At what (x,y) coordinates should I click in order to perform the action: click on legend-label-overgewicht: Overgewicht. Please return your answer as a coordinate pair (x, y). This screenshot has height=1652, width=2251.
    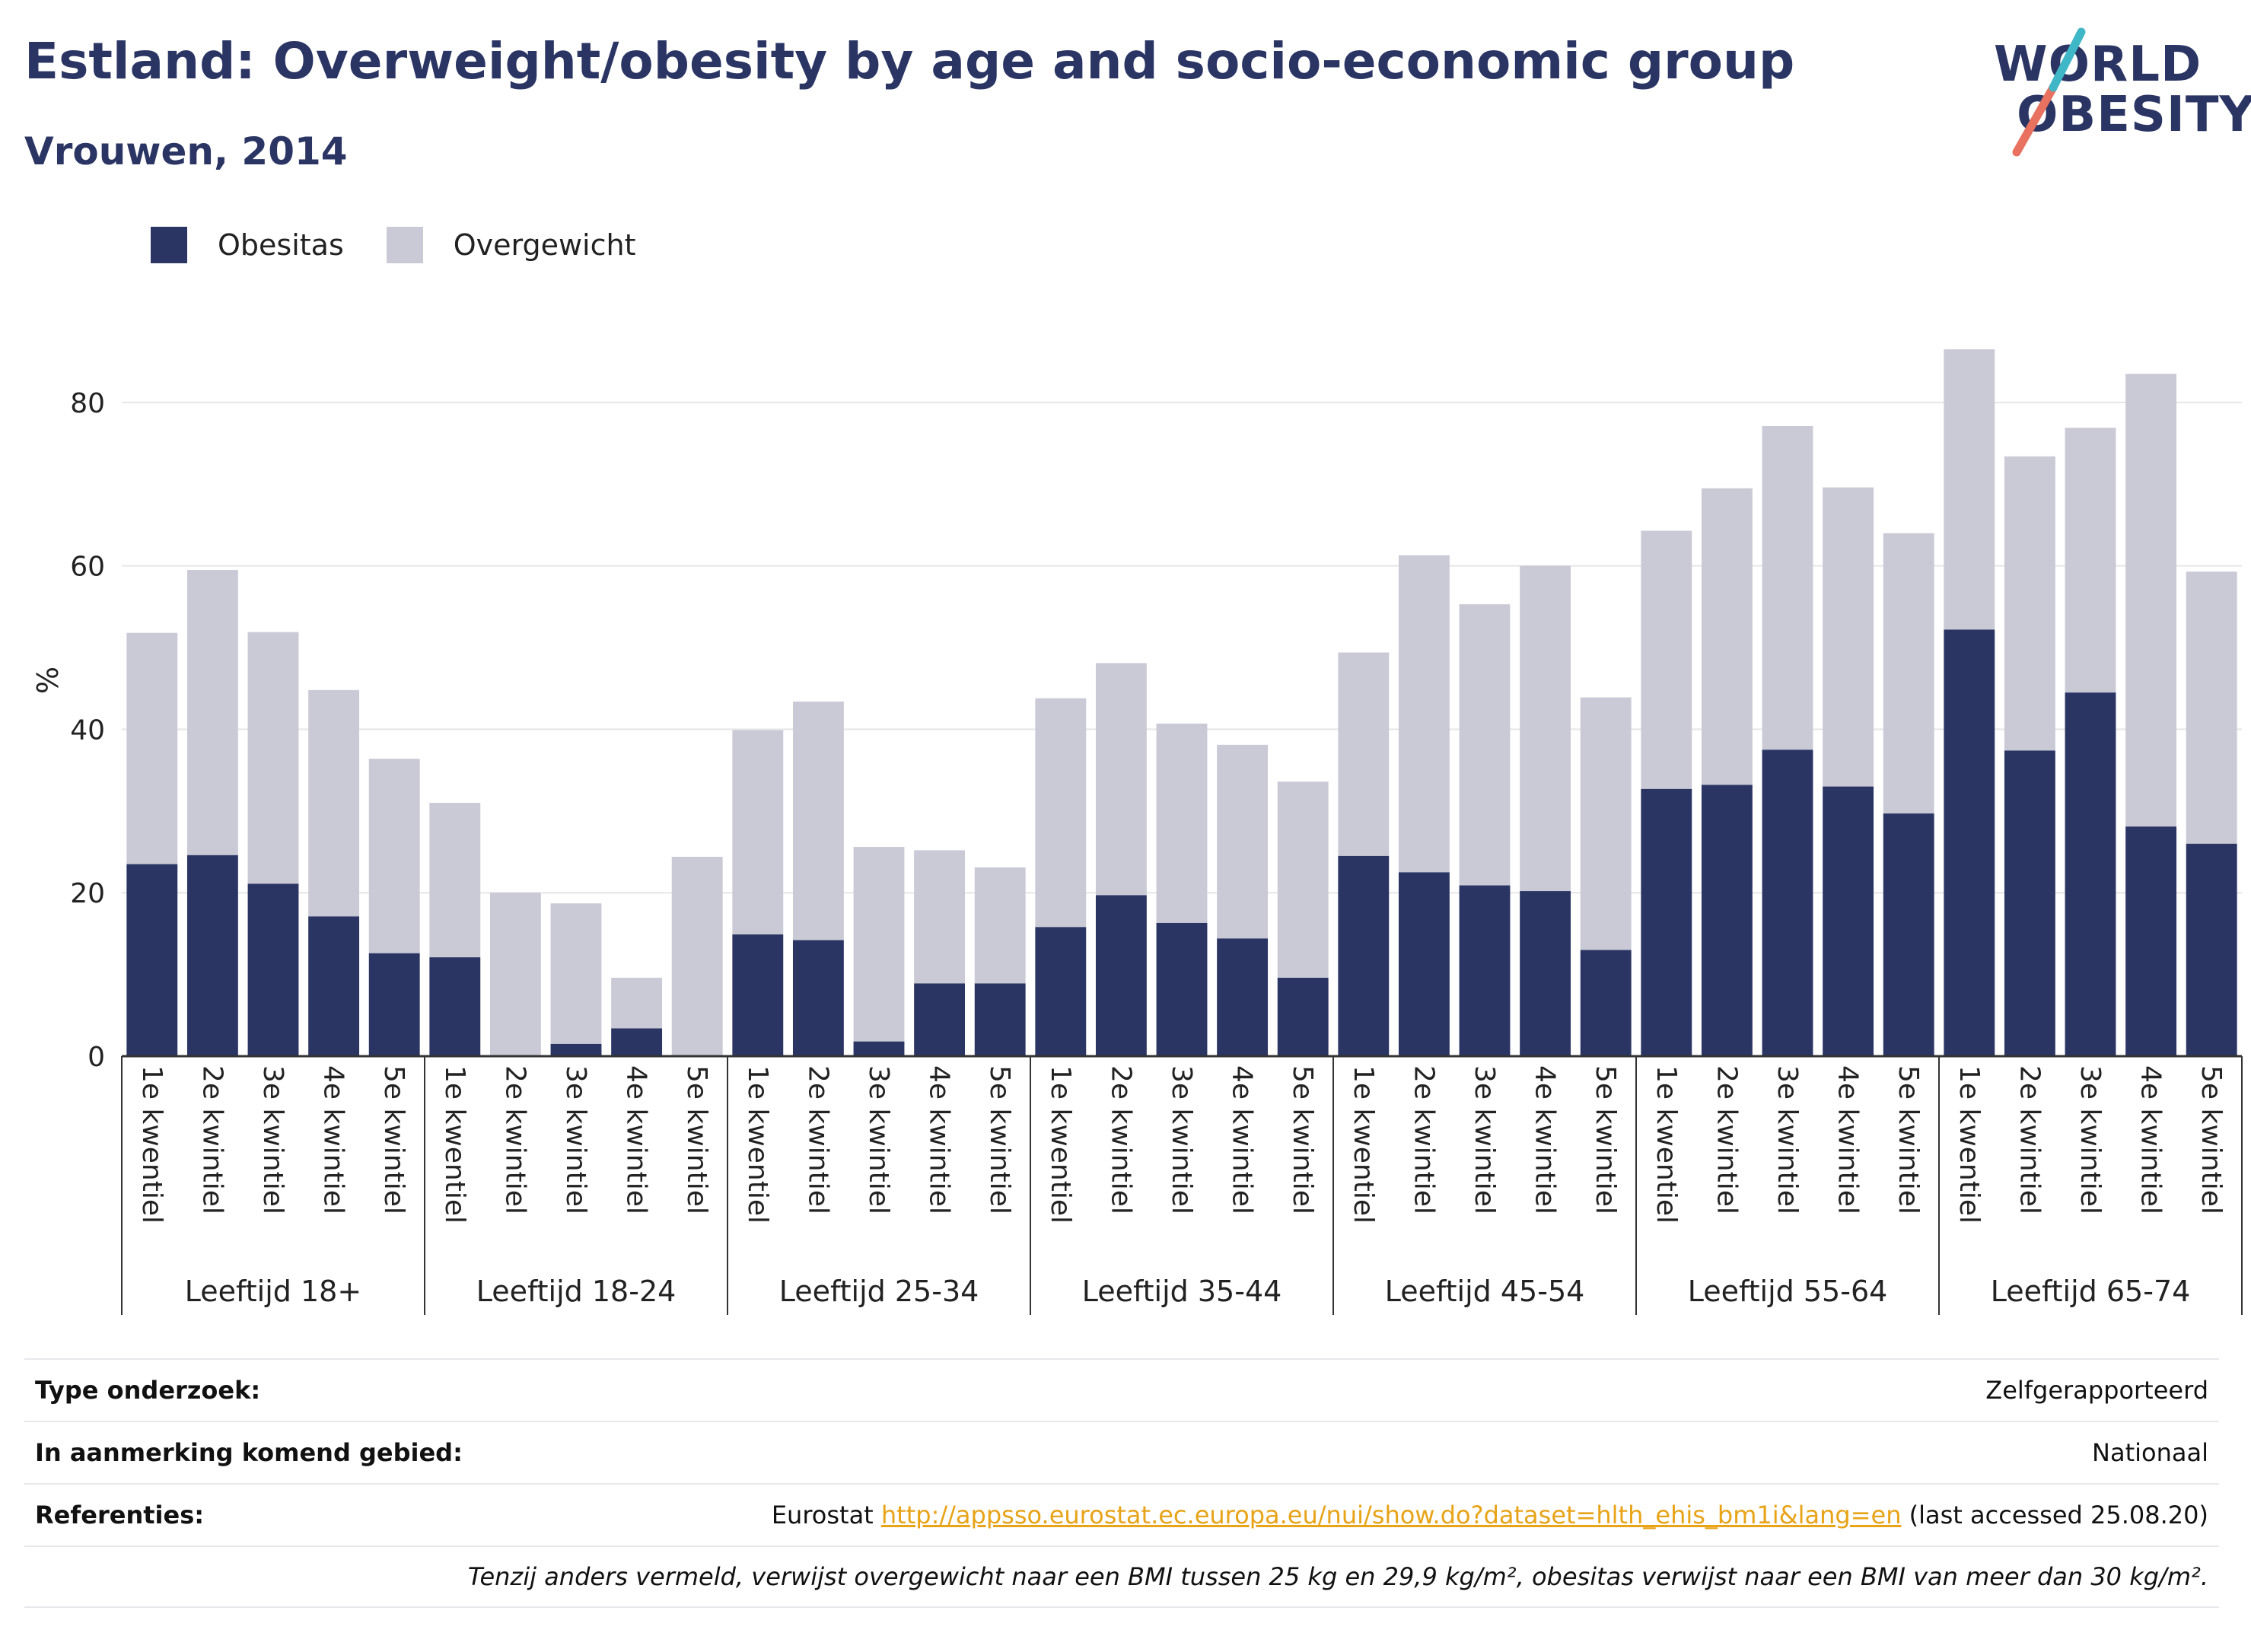
    Looking at the image, I should click on (544, 245).